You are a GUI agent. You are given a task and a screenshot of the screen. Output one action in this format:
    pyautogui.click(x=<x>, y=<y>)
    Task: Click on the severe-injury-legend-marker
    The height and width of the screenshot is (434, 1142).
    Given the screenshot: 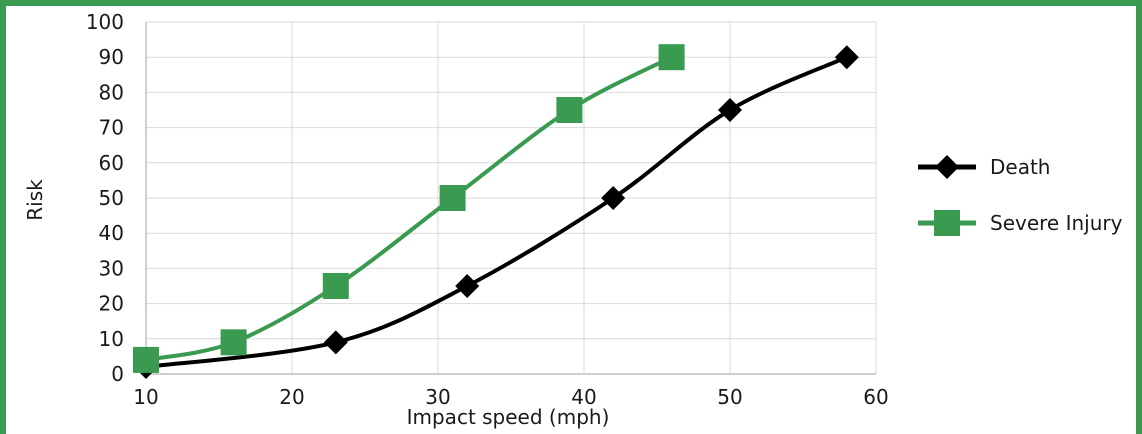 What is the action you would take?
    pyautogui.click(x=947, y=223)
    